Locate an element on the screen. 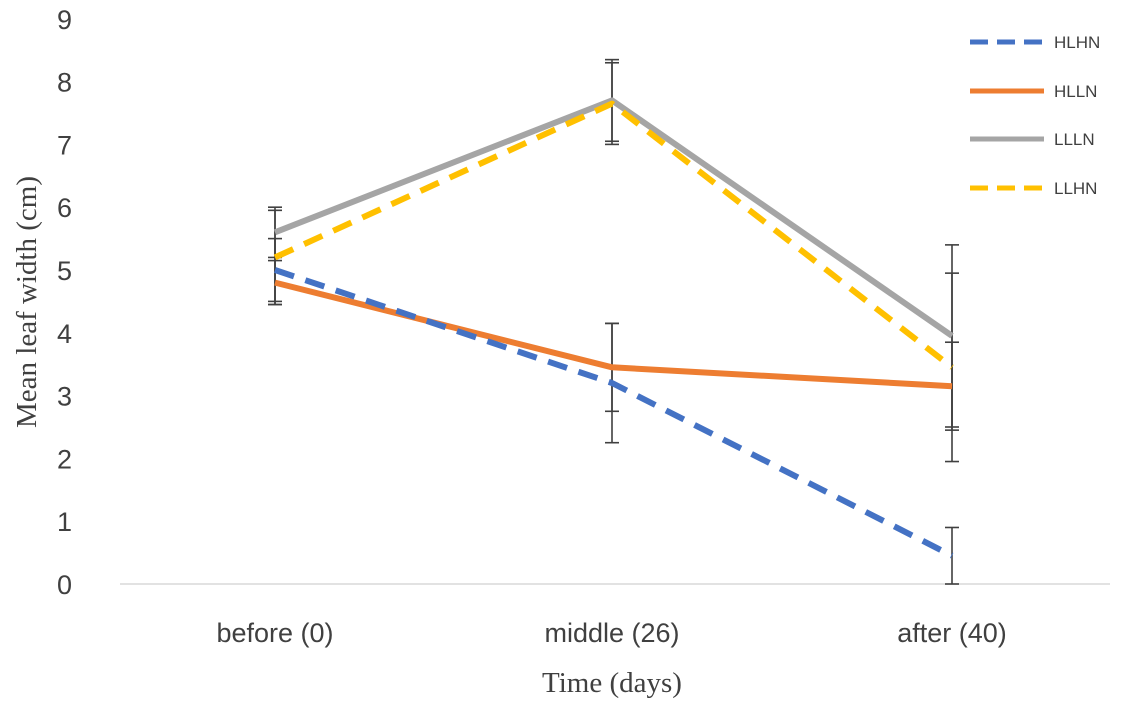 This screenshot has height=702, width=1125. y-tick-label: 3 is located at coordinates (64, 397).